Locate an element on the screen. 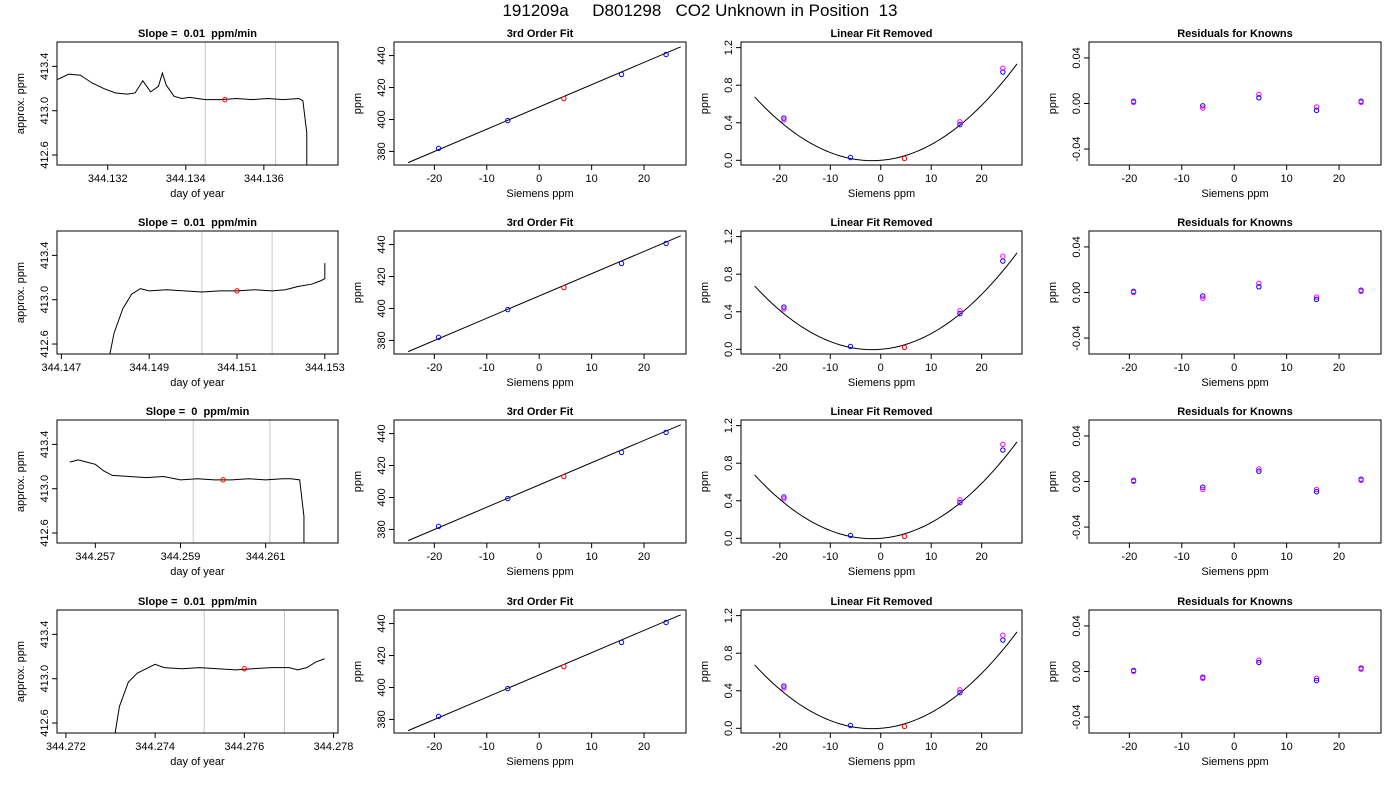 The width and height of the screenshot is (1400, 800). y-tick-label: 0.4 is located at coordinates (729, 500).